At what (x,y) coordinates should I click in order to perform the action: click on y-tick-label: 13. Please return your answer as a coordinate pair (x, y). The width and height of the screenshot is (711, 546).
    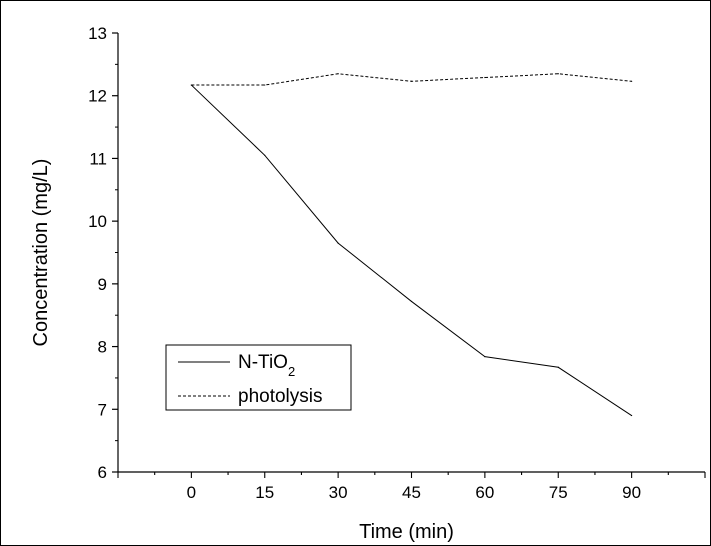
    Looking at the image, I should click on (97, 33).